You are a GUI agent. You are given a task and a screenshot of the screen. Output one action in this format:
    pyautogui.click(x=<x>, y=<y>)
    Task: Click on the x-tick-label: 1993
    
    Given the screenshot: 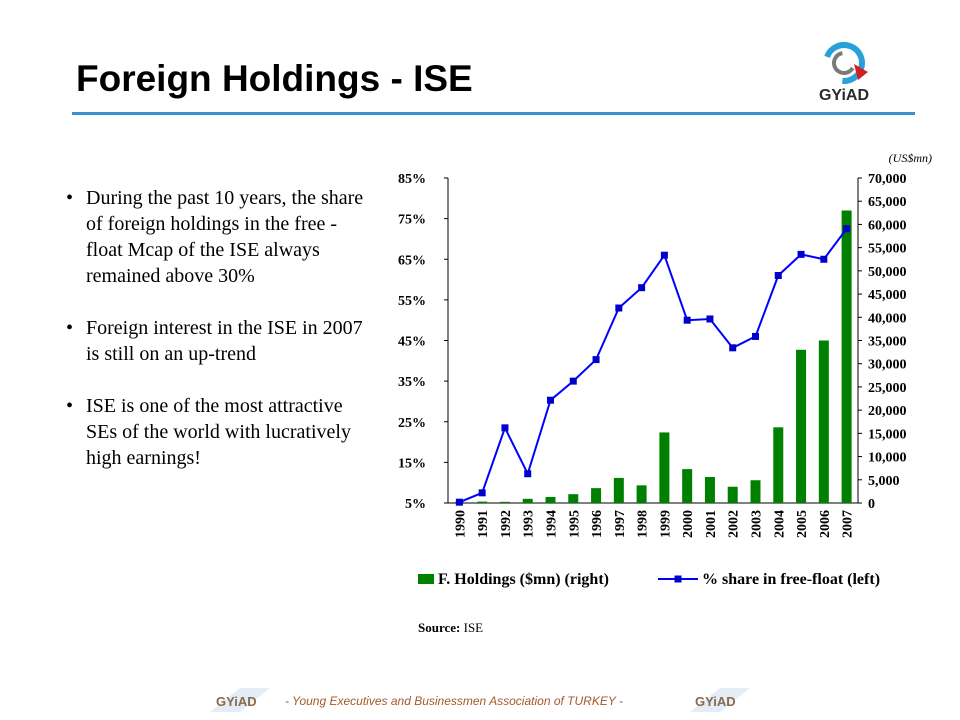 What is the action you would take?
    pyautogui.click(x=529, y=524)
    